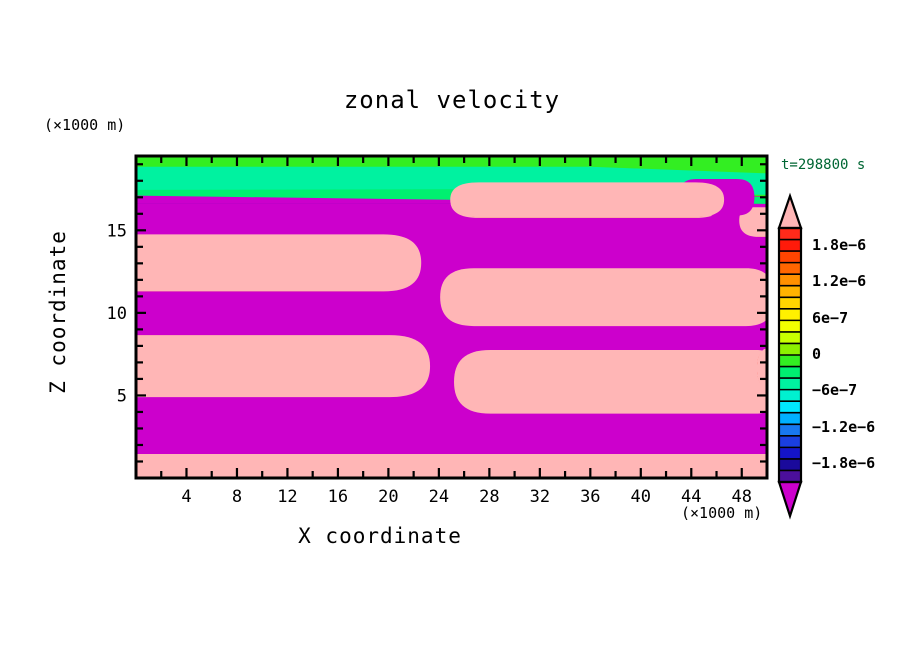 The image size is (904, 654). What do you see at coordinates (540, 497) in the screenshot?
I see `x-tick-label: 32` at bounding box center [540, 497].